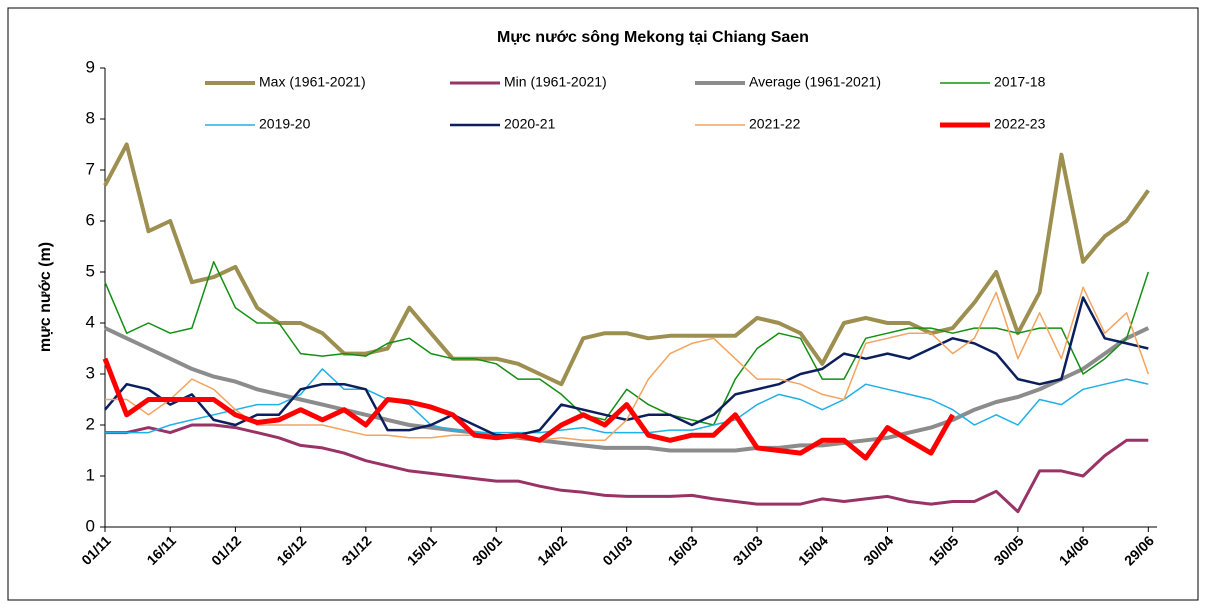  I want to click on y-tick-label: 7, so click(90, 168).